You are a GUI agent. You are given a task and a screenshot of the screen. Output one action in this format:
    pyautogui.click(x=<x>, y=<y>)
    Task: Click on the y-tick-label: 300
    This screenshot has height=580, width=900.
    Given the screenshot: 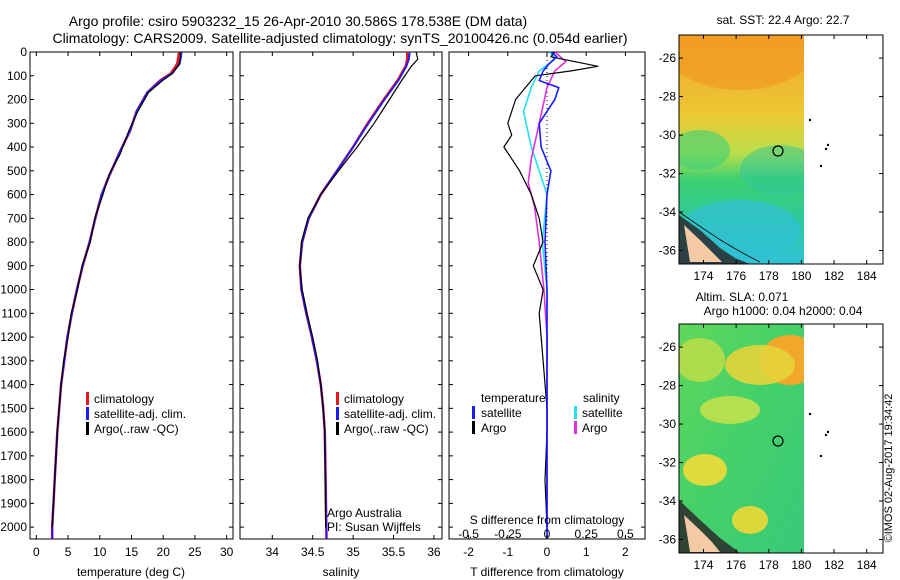 What is the action you would take?
    pyautogui.click(x=17, y=123)
    